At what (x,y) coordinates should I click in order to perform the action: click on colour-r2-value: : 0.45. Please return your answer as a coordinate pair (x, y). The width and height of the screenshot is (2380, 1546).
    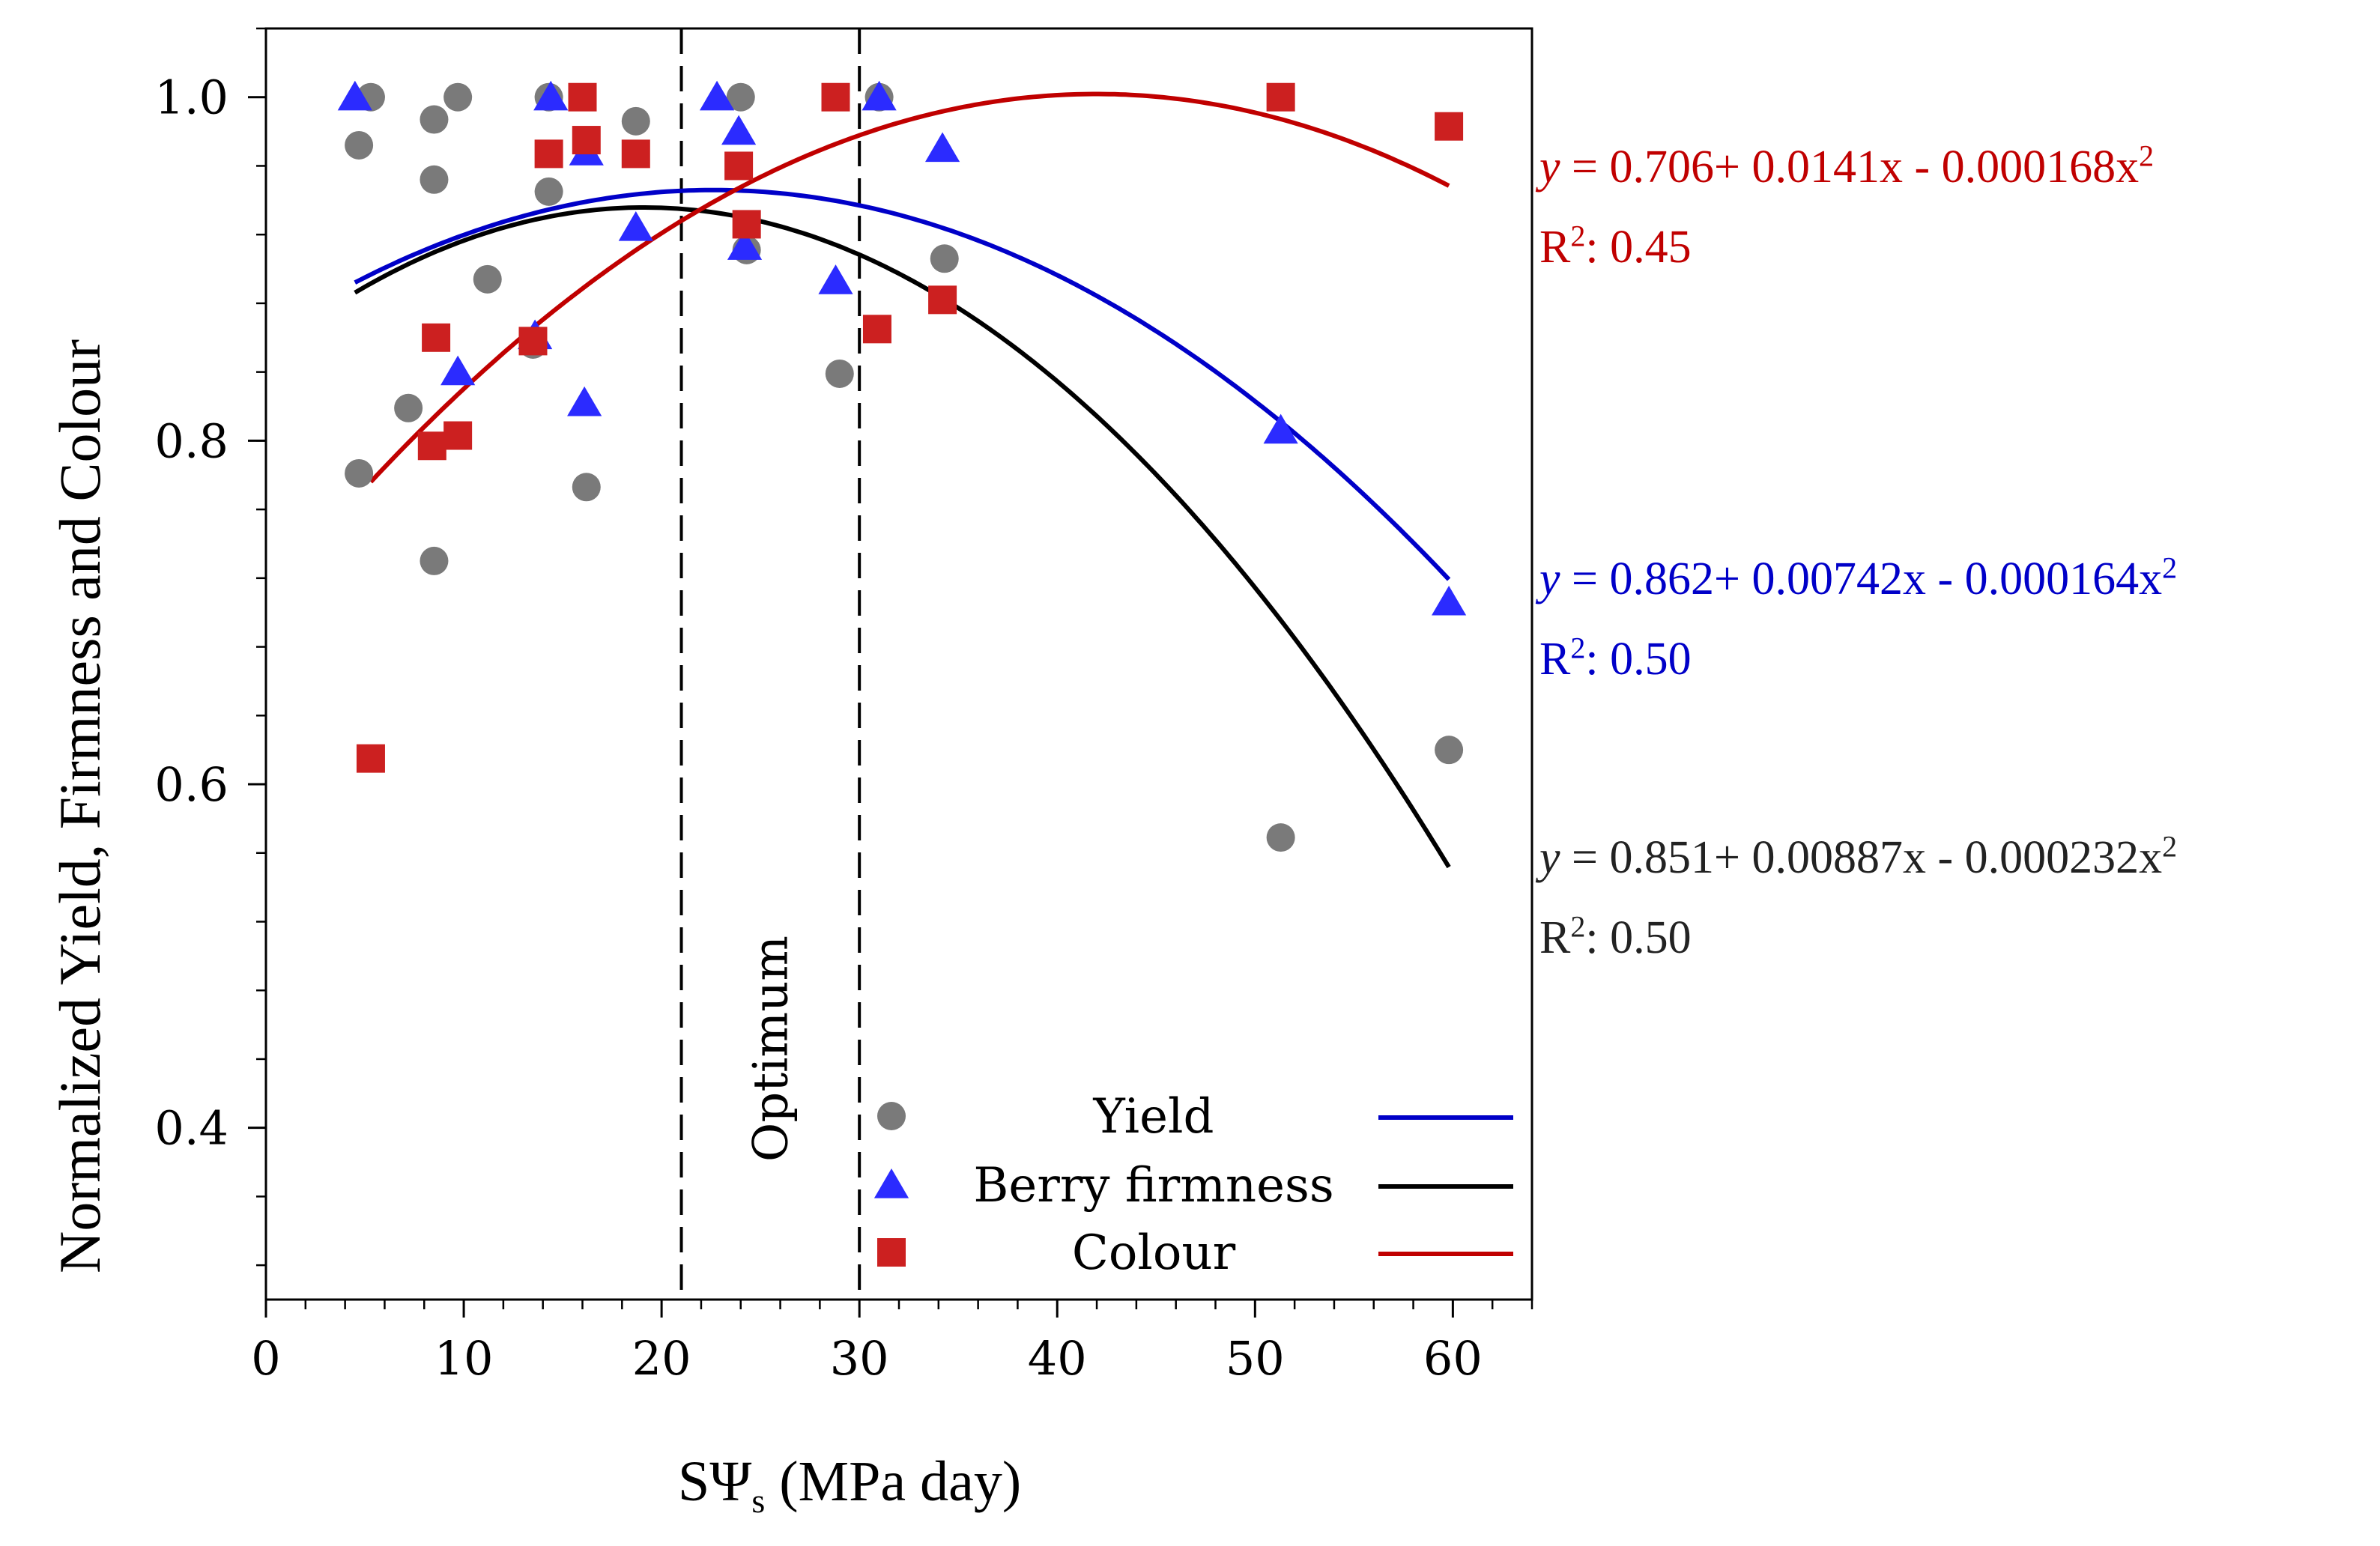
    Looking at the image, I should click on (1638, 247).